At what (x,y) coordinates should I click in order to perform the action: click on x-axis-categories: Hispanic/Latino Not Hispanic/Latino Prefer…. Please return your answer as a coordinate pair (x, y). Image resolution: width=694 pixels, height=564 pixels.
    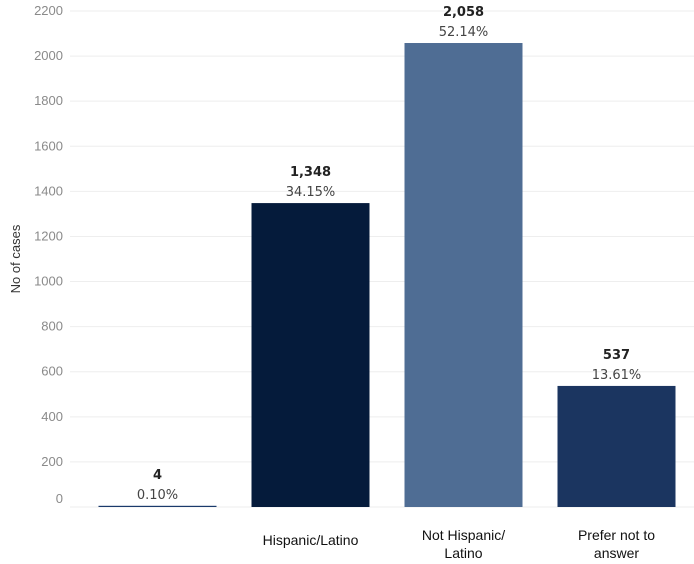
    Looking at the image, I should click on (459, 544).